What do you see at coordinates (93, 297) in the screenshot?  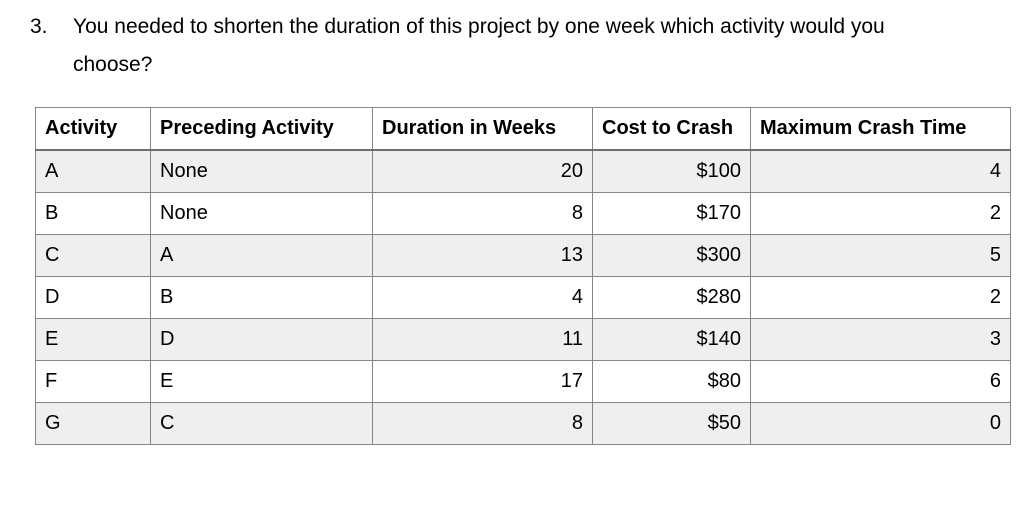 I see `cell-activity: D` at bounding box center [93, 297].